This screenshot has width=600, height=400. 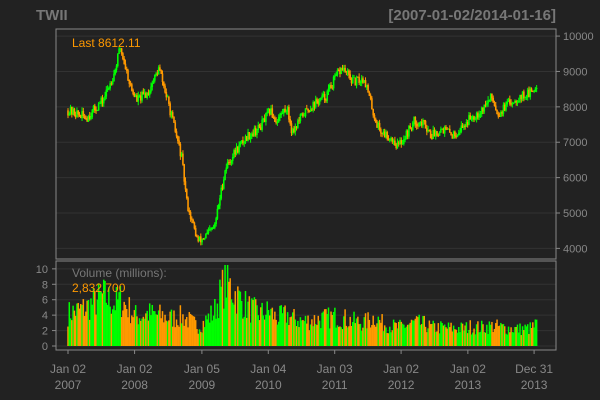 What do you see at coordinates (401, 385) in the screenshot?
I see `x-tick-label-line2: 2012` at bounding box center [401, 385].